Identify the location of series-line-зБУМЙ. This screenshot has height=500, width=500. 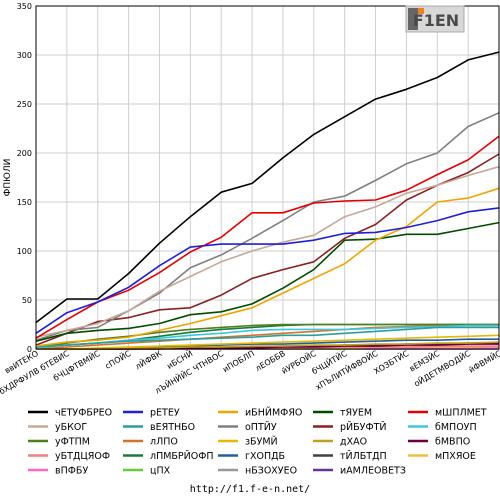
(268, 342).